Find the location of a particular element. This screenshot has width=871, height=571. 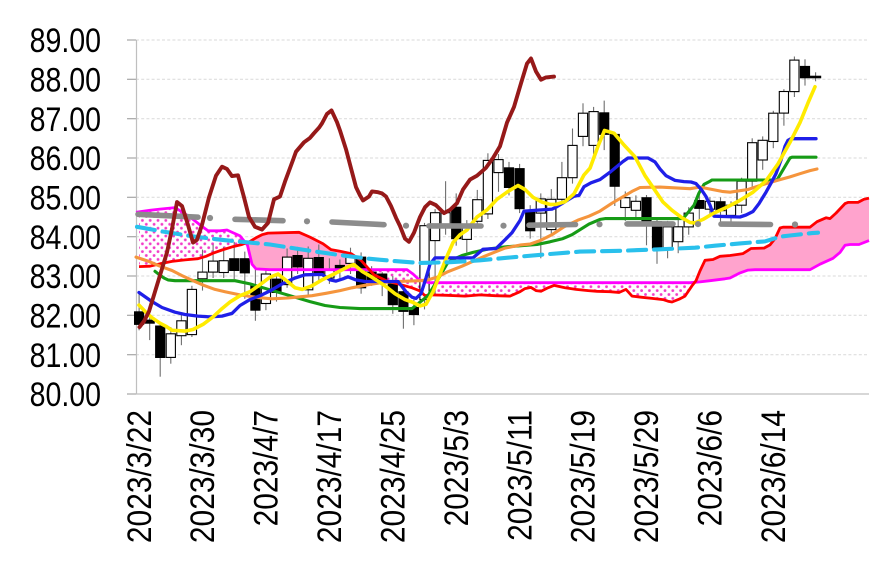

svg-text: 84.00 is located at coordinates (65, 238).